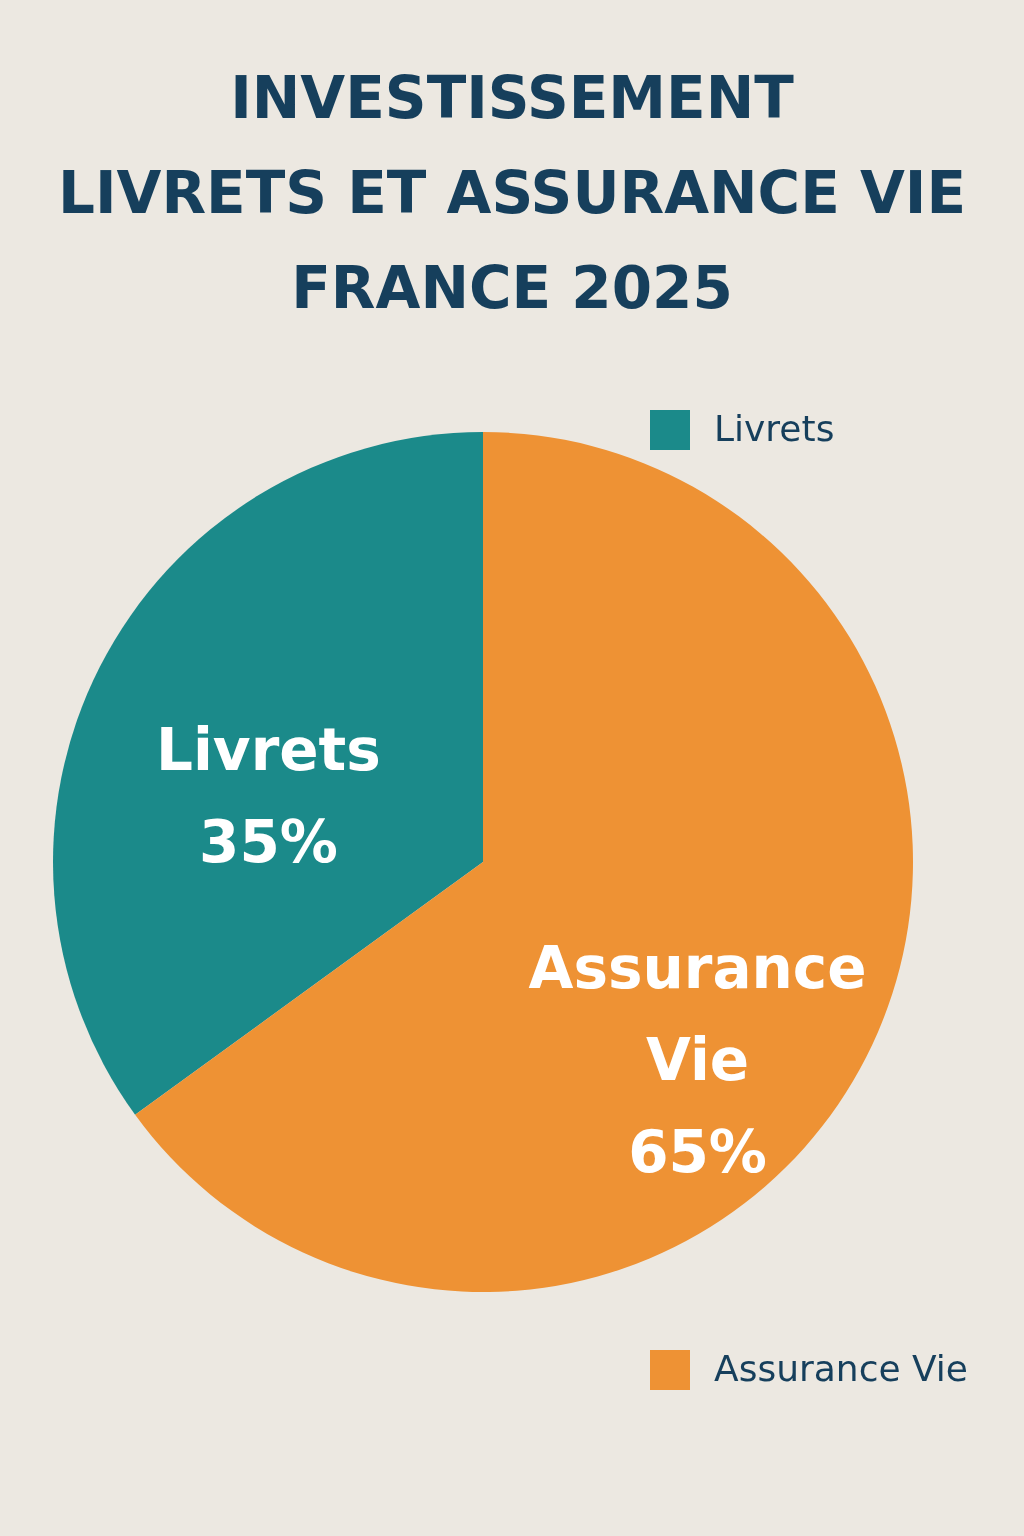 The height and width of the screenshot is (1536, 1024). Describe the element at coordinates (512, 193) in the screenshot. I see `chart-title: INVESTISSEMENT LIVRETS ET ASSURANCE VIE FRANCE 2025` at that location.